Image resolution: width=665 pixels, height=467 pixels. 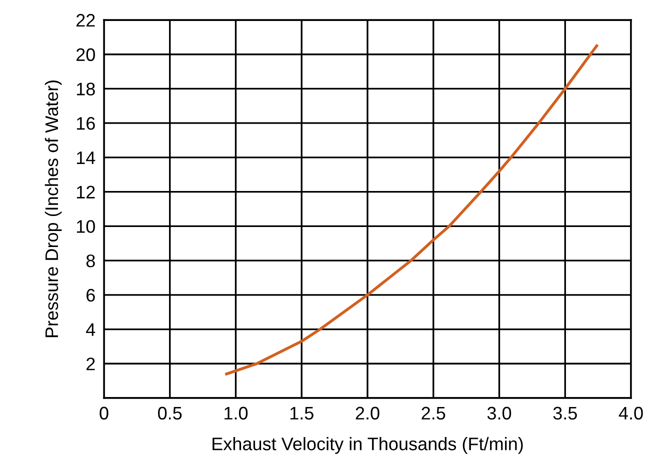 What do you see at coordinates (499, 413) in the screenshot?
I see `x-tick-label: 3.0` at bounding box center [499, 413].